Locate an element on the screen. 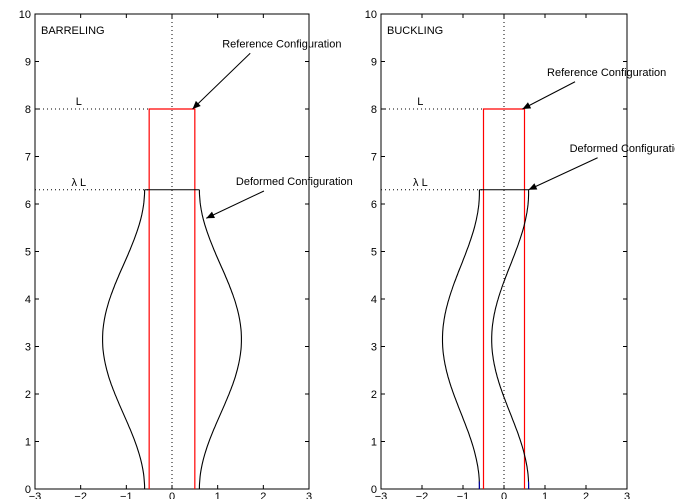 The width and height of the screenshot is (675, 499). panel-label: BARRELING is located at coordinates (73, 31).